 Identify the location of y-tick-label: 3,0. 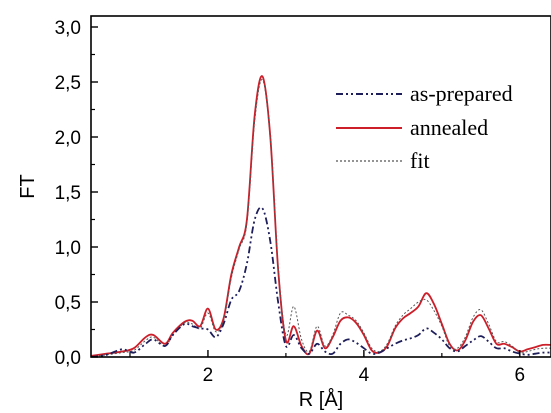
(68, 28).